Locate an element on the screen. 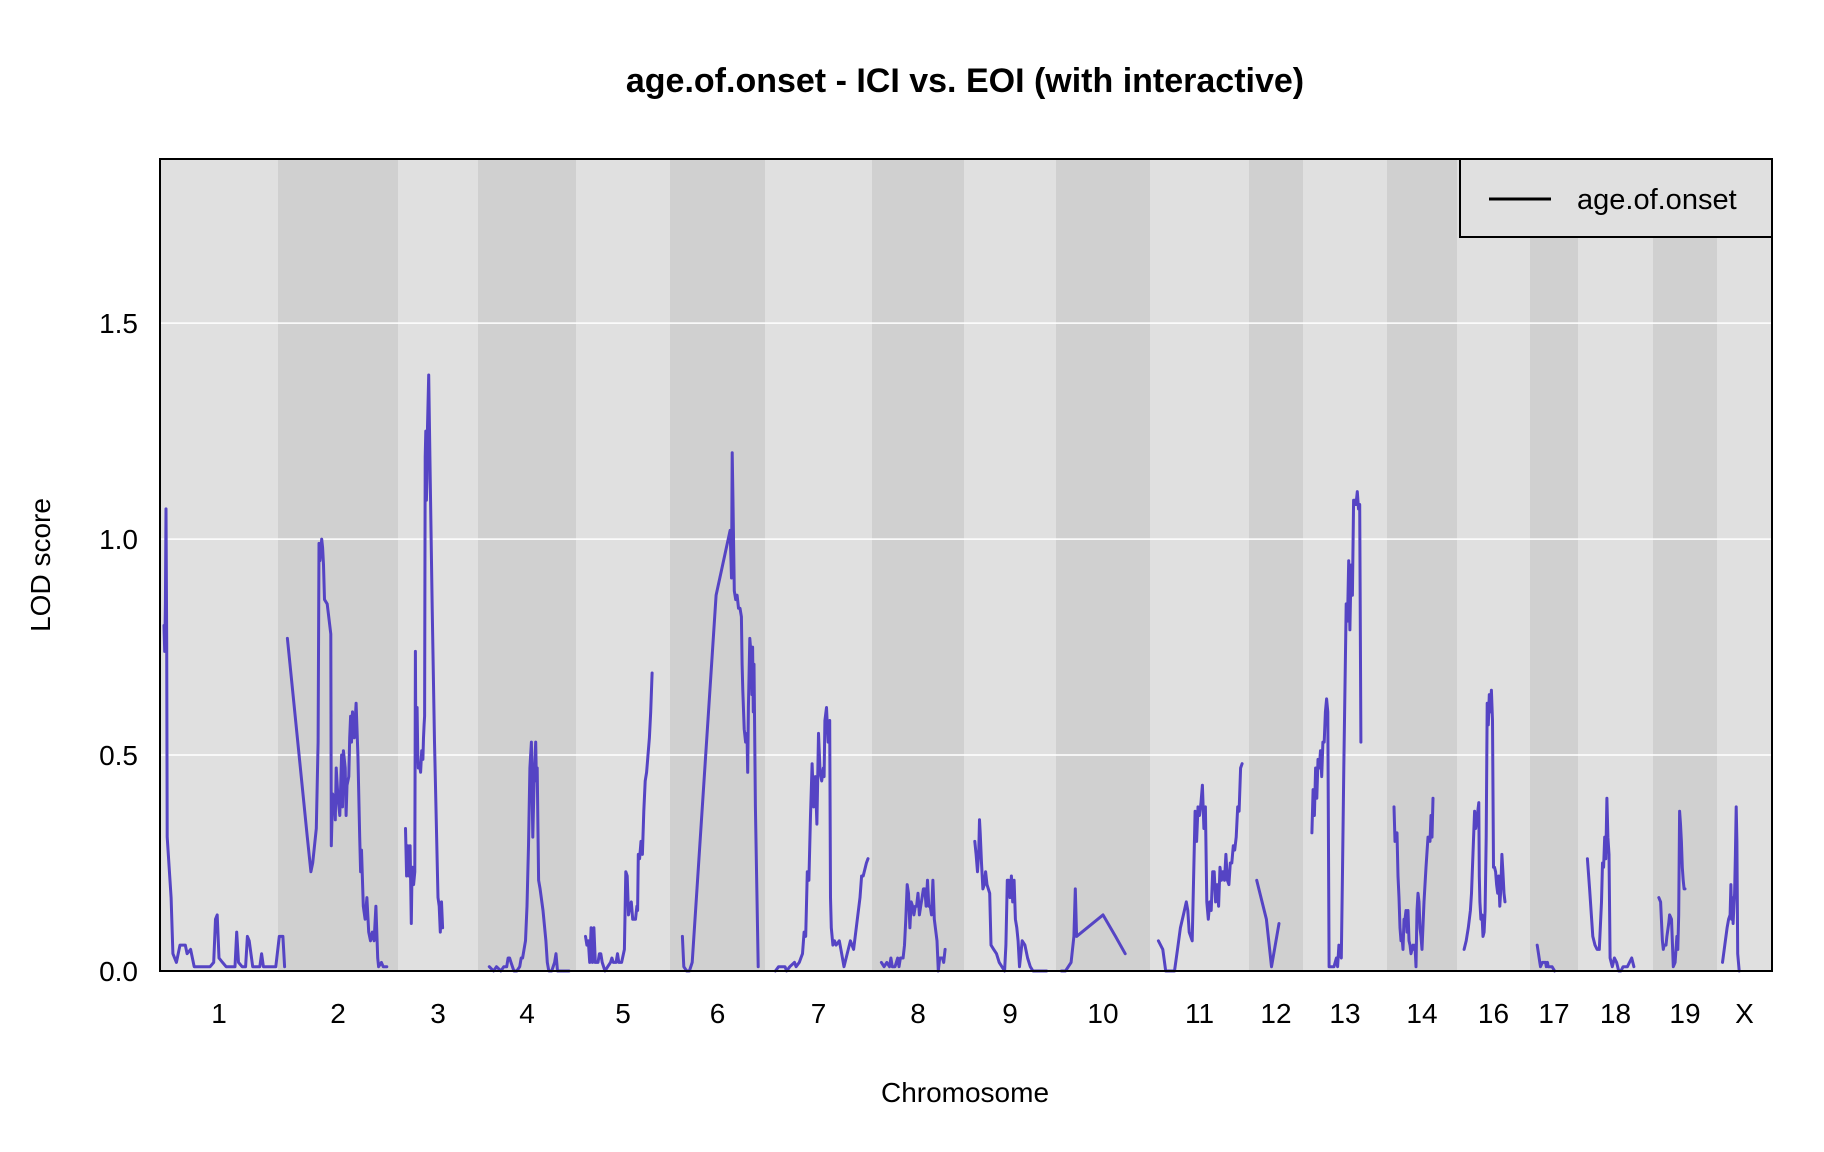 This screenshot has height=1152, width=1824. y-tick-label: 0.0 is located at coordinates (118, 971).